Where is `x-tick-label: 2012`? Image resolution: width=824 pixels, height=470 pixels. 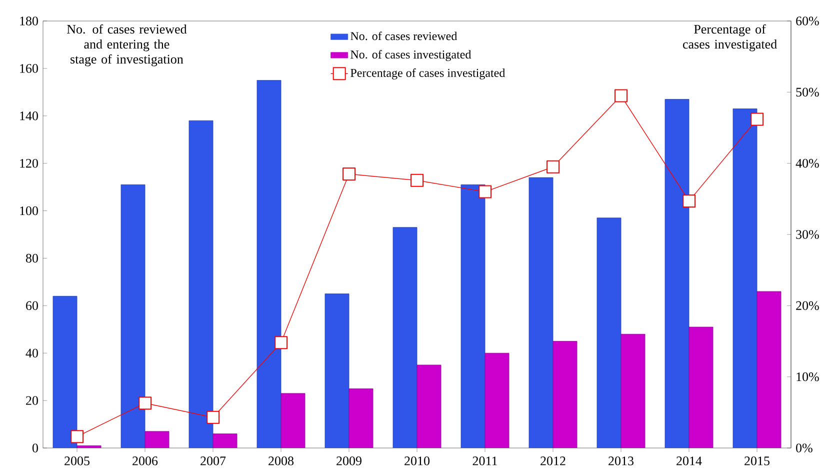 x-tick-label: 2012 is located at coordinates (553, 461).